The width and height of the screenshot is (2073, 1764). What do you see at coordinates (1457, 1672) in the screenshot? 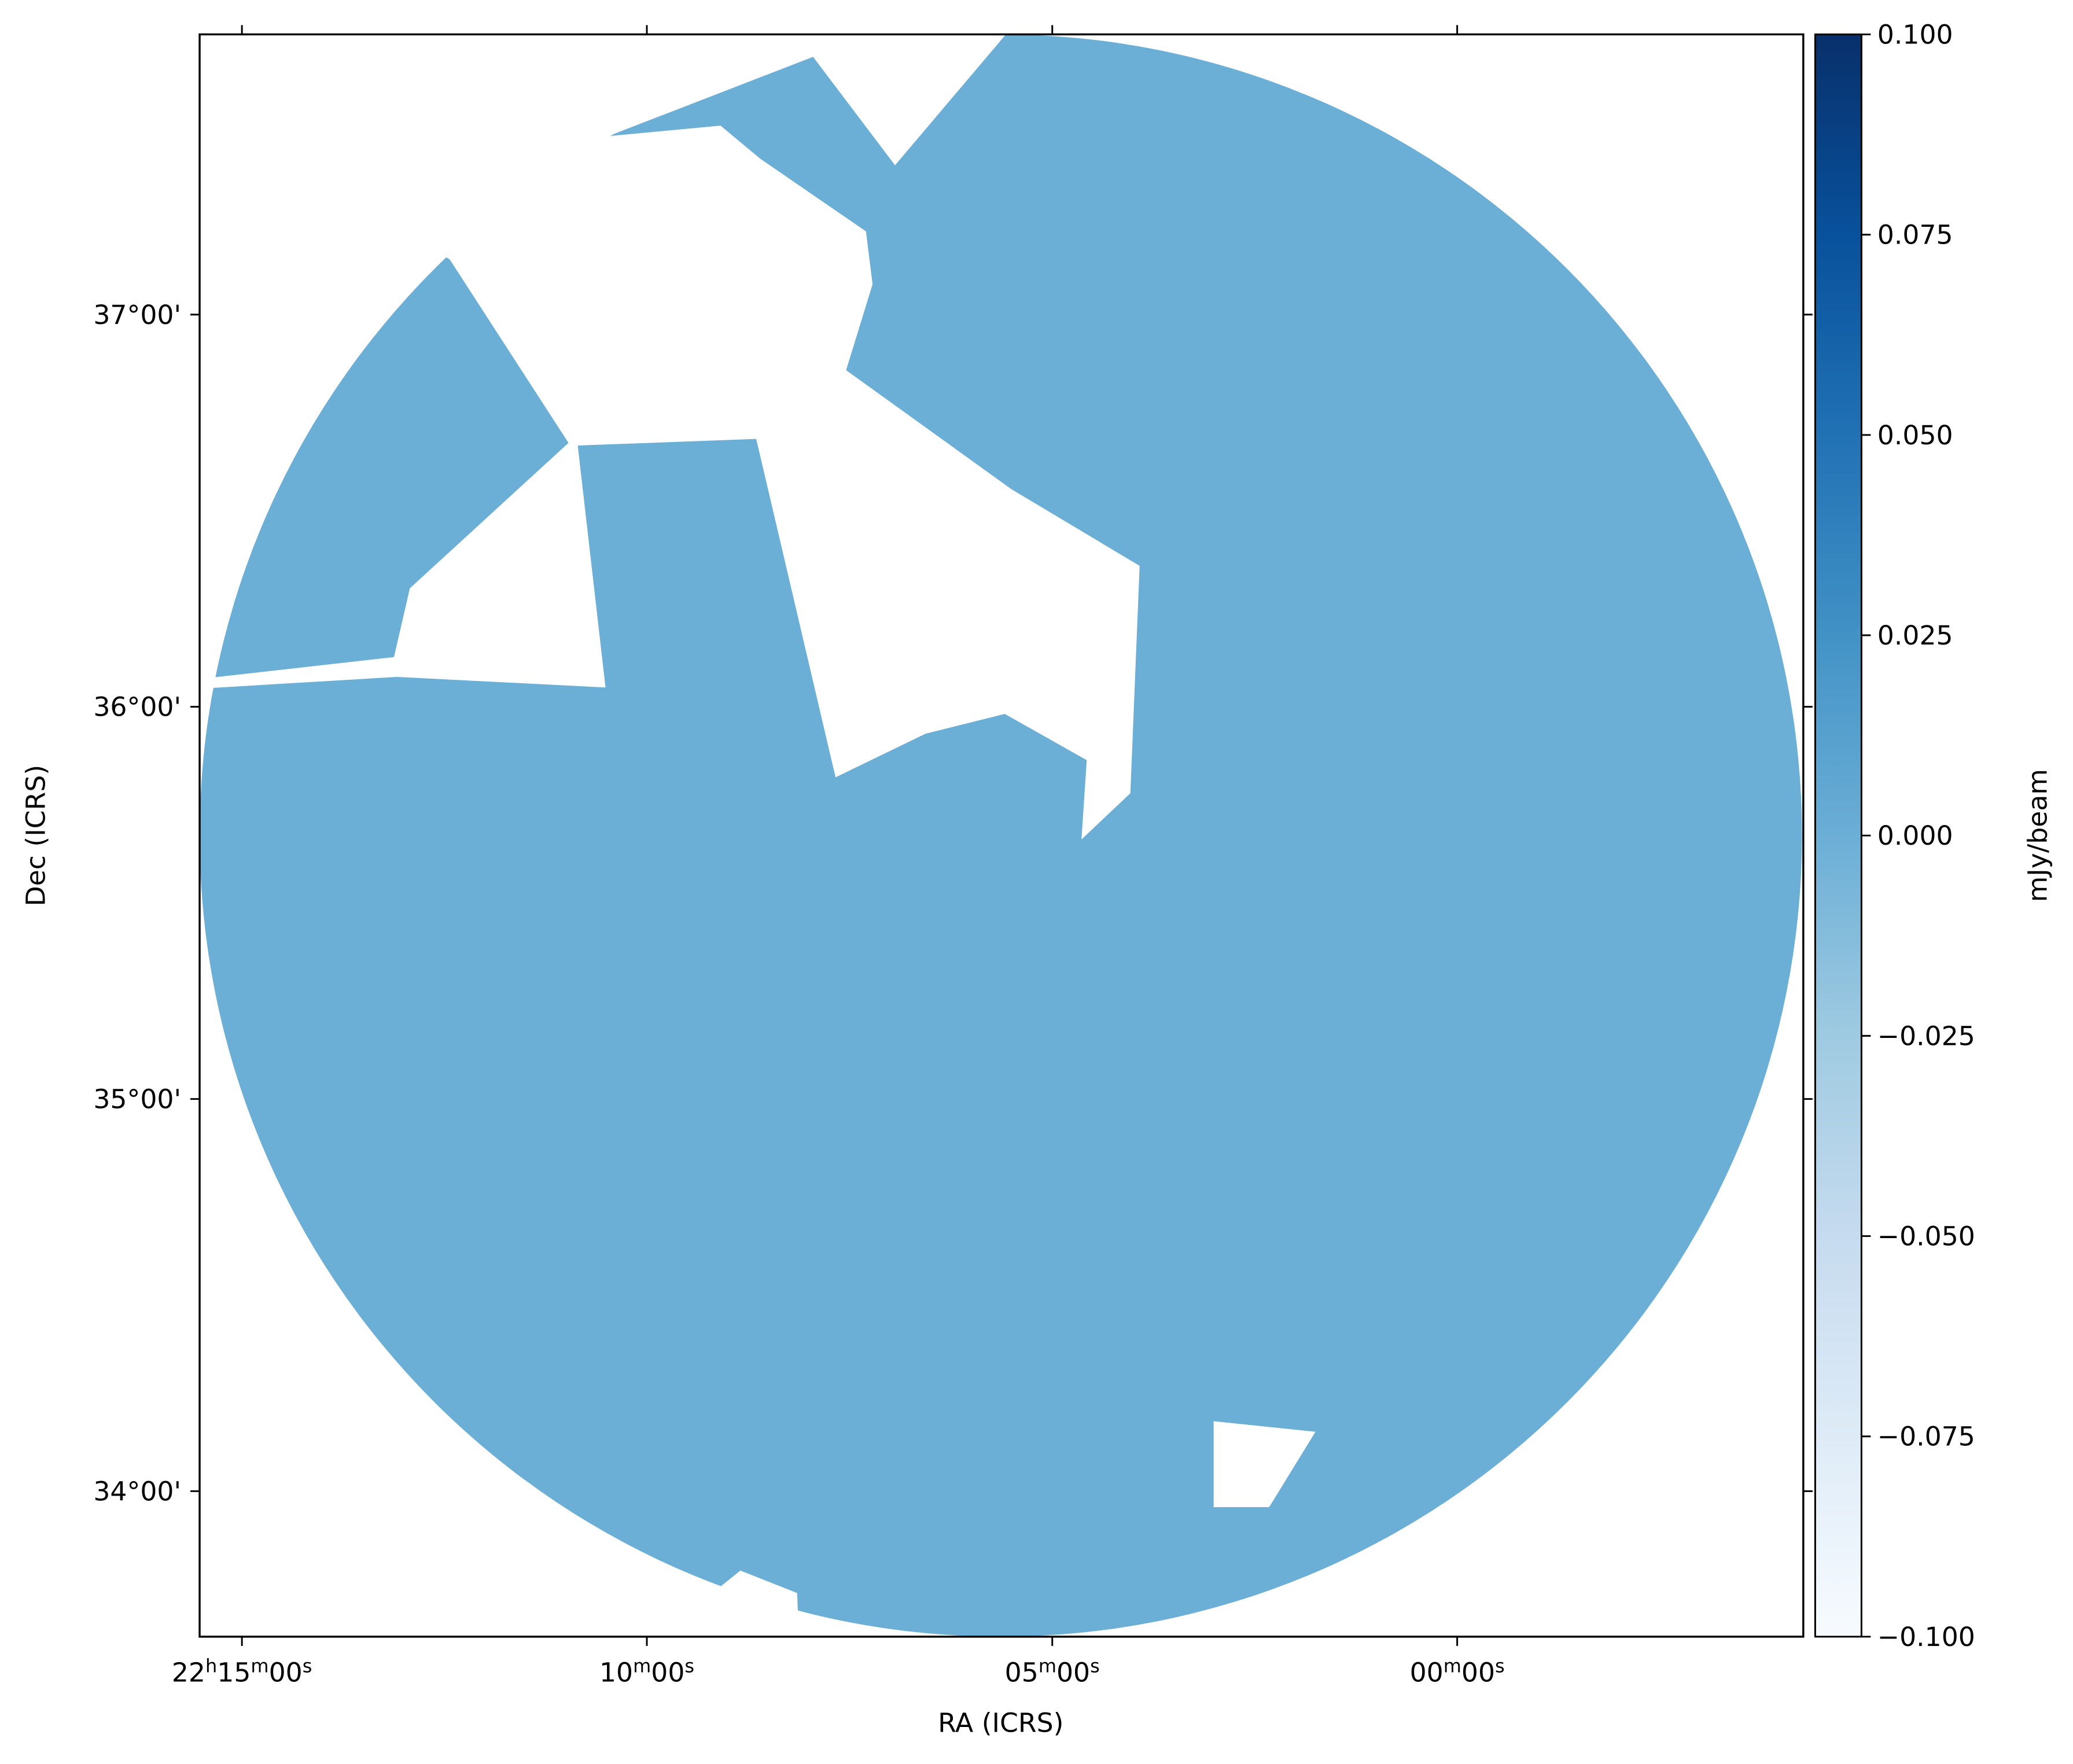
I see `x-tick-label: 00m00s` at bounding box center [1457, 1672].